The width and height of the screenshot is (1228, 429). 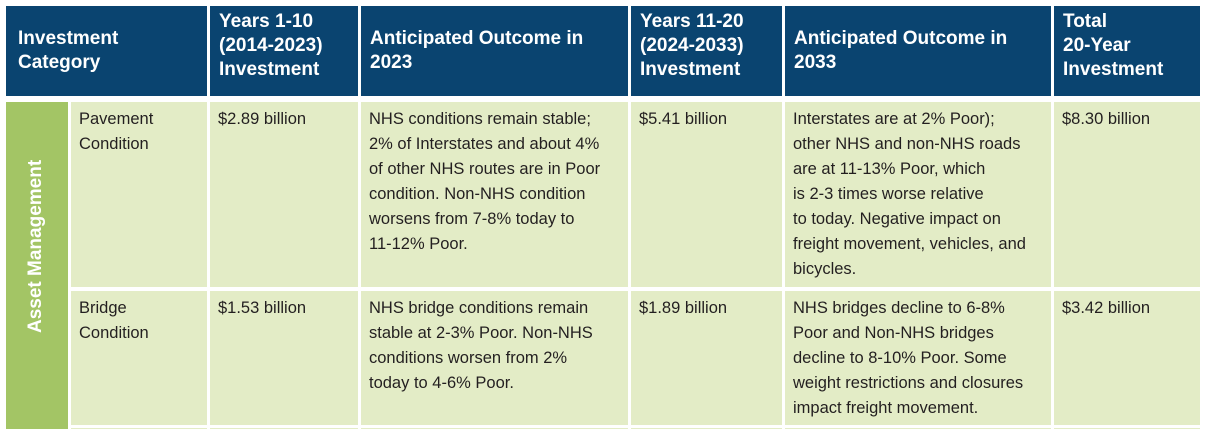 What do you see at coordinates (901, 50) in the screenshot?
I see `header-label: Anticipated Outcome in 2033` at bounding box center [901, 50].